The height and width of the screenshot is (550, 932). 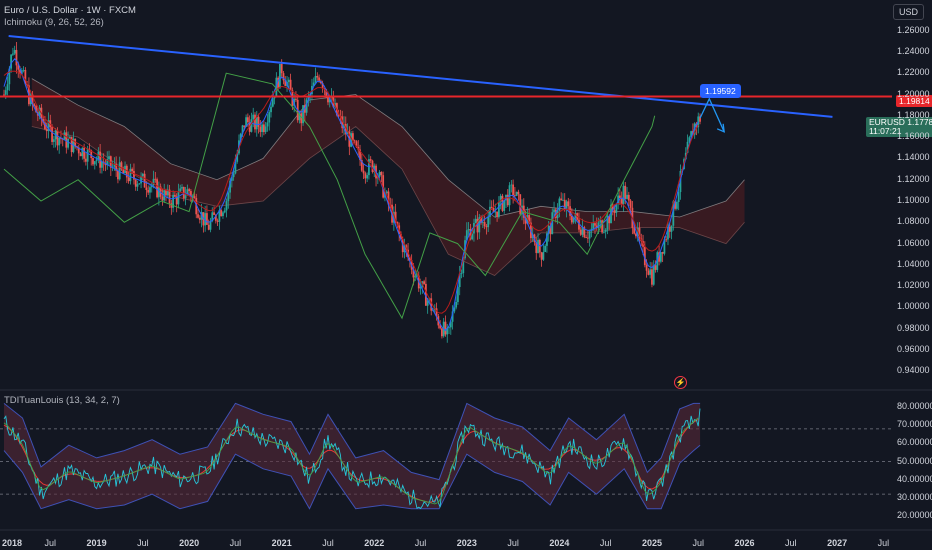 What do you see at coordinates (913, 178) in the screenshot?
I see `price-tick-label: 1.12000` at bounding box center [913, 178].